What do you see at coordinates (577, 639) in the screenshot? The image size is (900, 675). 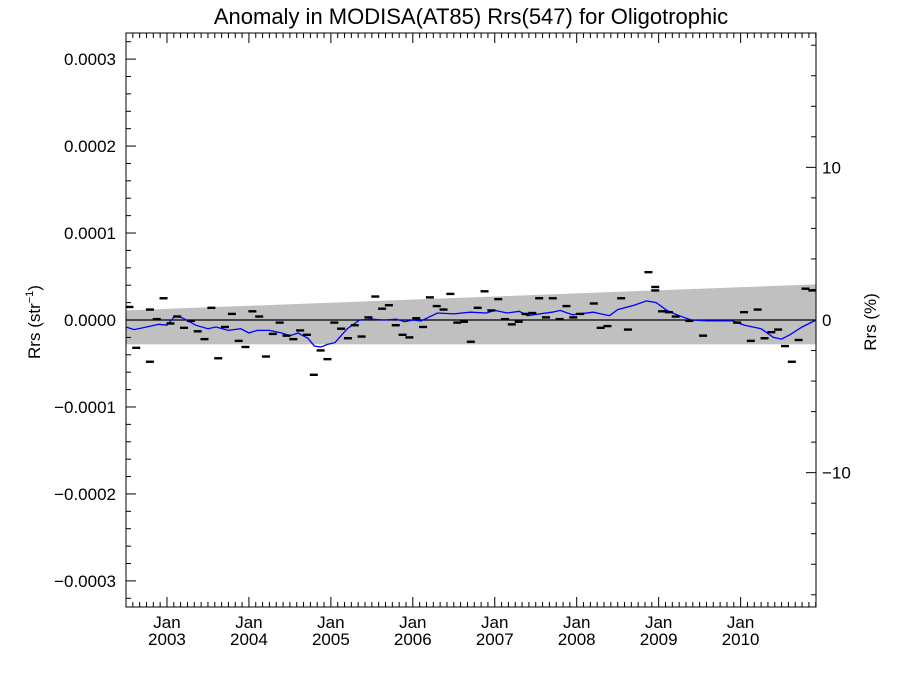 I see `x-tick-label-year: 2008` at bounding box center [577, 639].